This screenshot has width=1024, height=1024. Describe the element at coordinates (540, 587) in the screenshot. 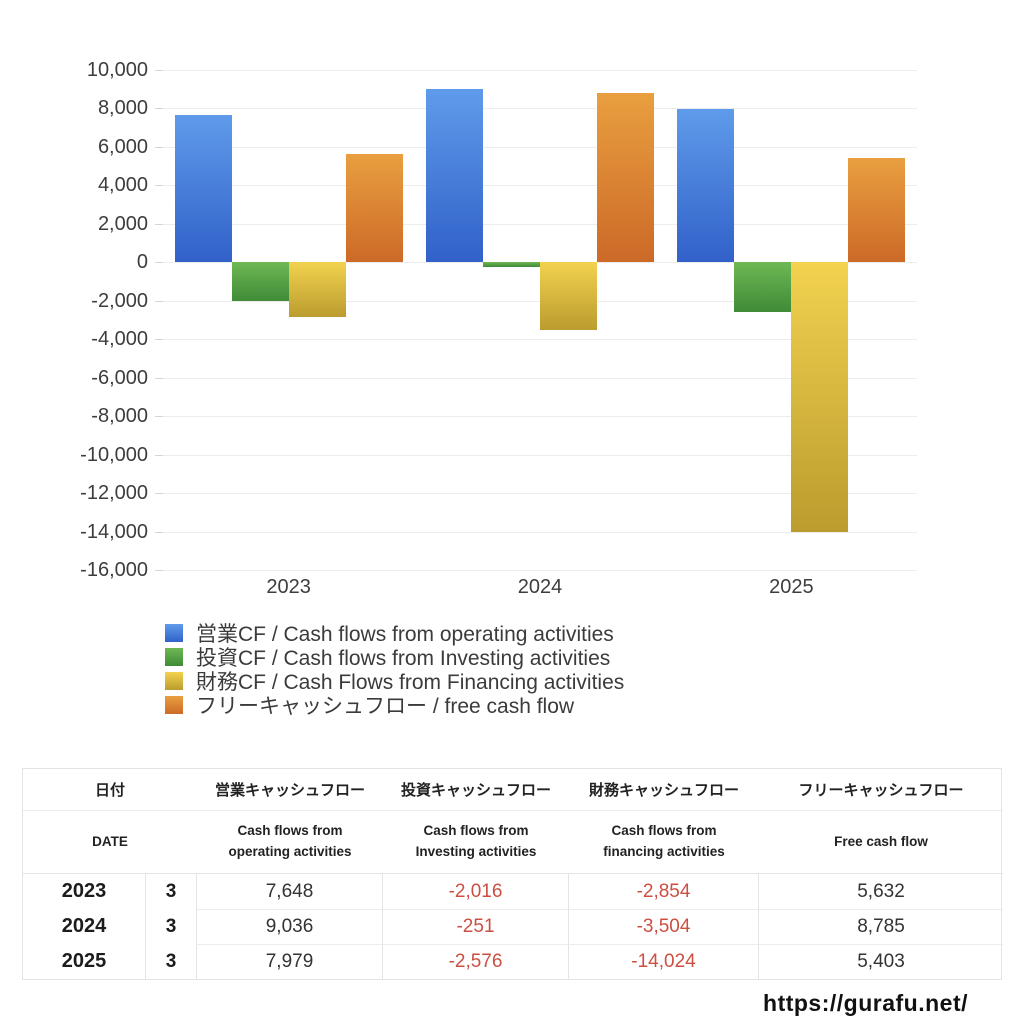

I see `x-axis-label: 2024` at that location.